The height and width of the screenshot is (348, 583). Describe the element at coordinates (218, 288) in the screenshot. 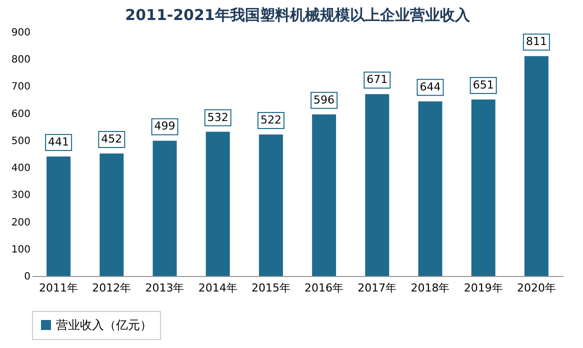

I see `x-tick-label: 2014年` at that location.